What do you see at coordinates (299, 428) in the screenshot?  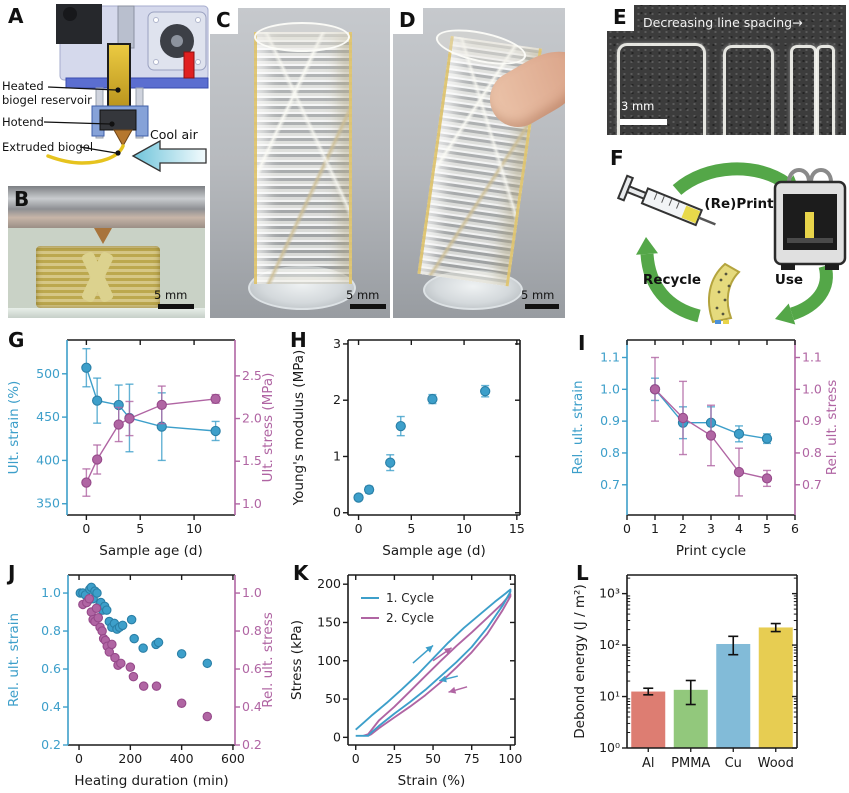 I see `svg-text: Young's modulus (MPa)` at bounding box center [299, 428].